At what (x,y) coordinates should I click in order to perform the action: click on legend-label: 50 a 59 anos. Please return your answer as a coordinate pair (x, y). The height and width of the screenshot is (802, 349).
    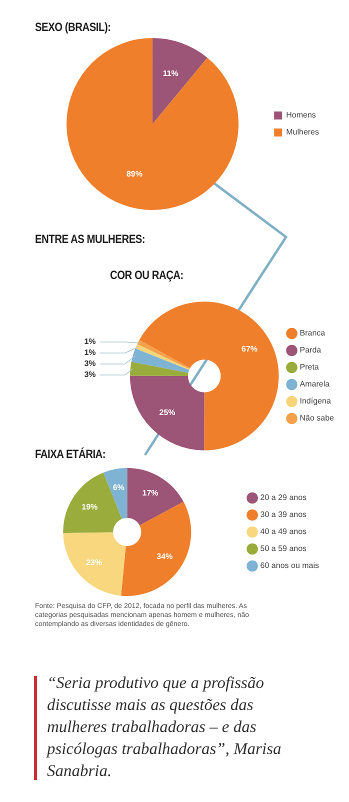
    Looking at the image, I should click on (283, 549).